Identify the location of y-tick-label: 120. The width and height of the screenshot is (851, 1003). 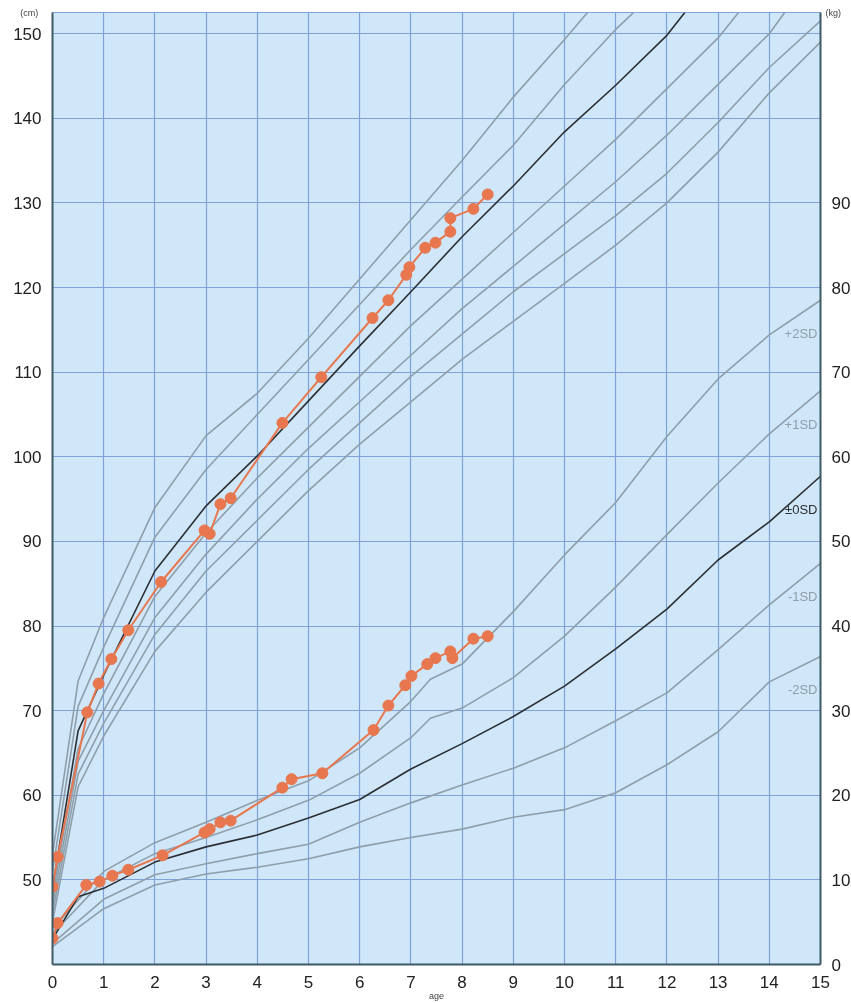
(27, 288).